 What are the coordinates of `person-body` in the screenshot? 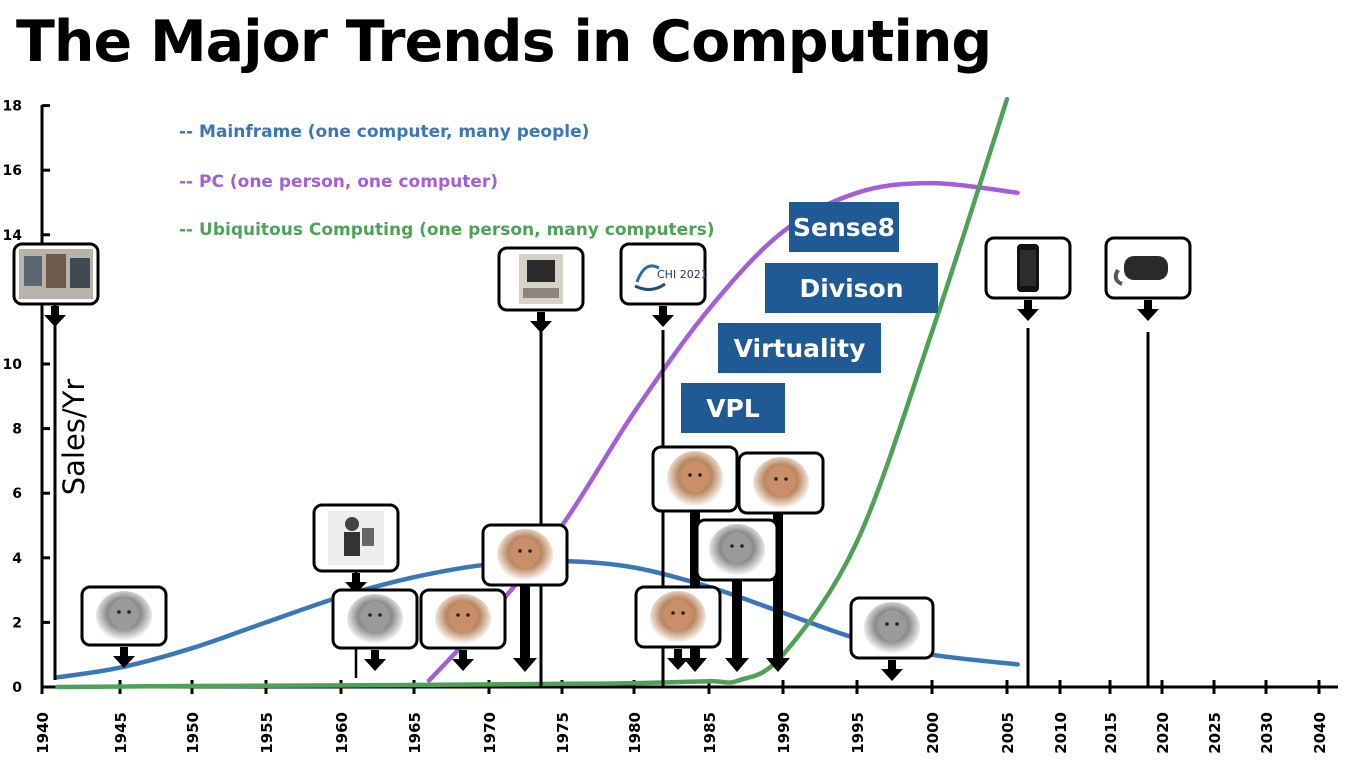 It's located at (352, 544).